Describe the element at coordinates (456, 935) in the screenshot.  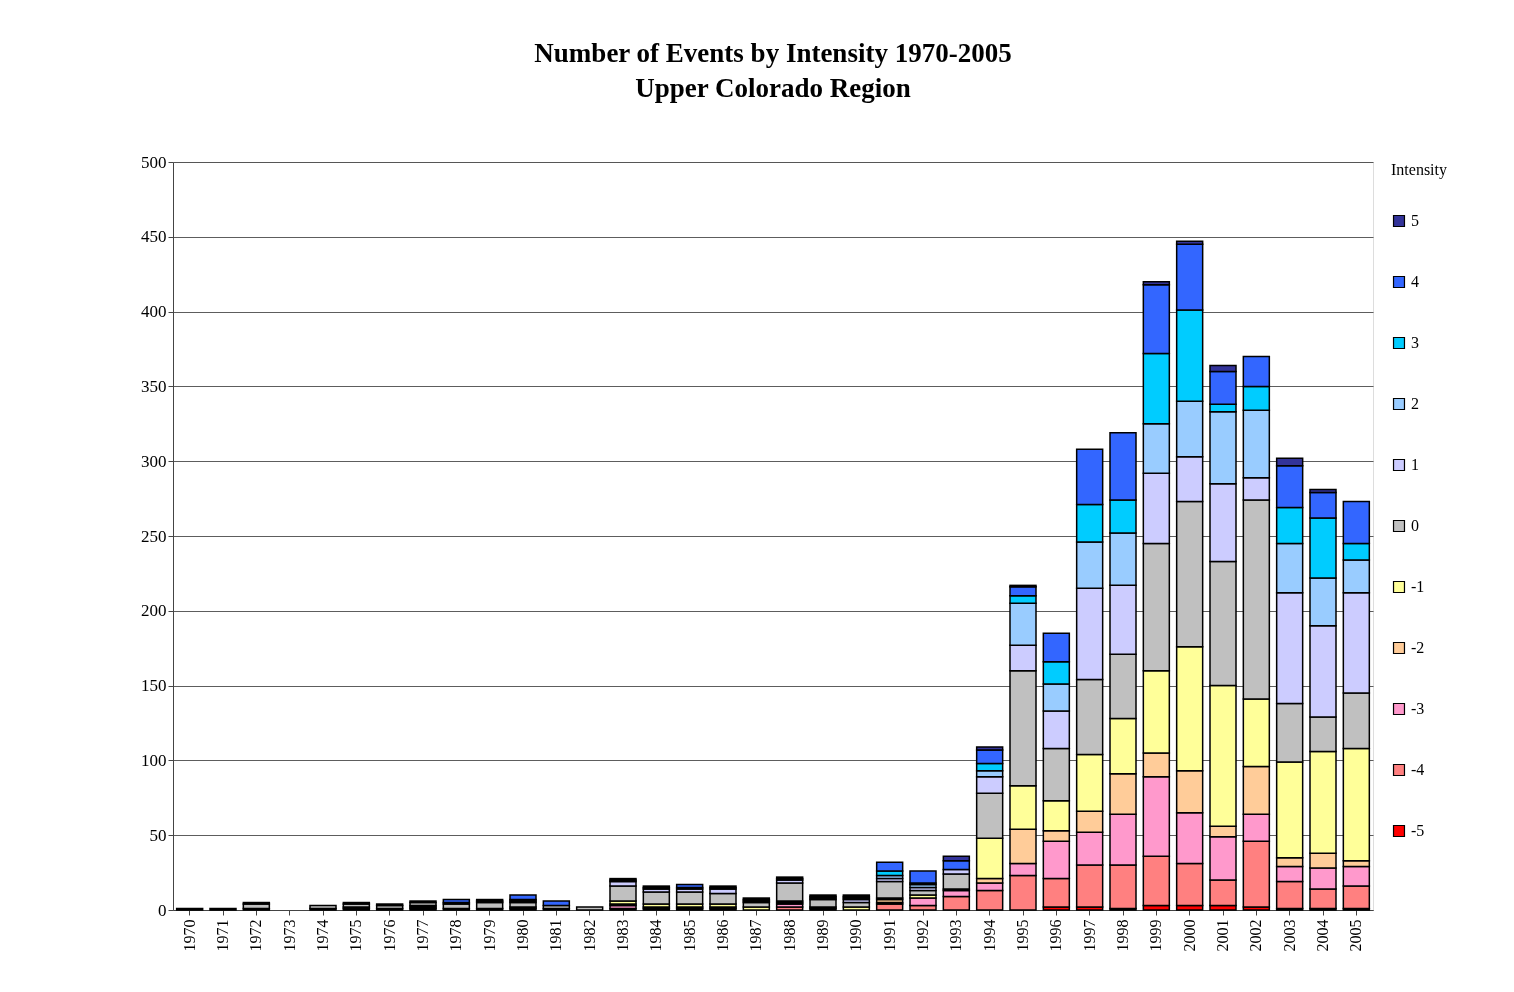
I see `x-tick-label: 1978` at that location.